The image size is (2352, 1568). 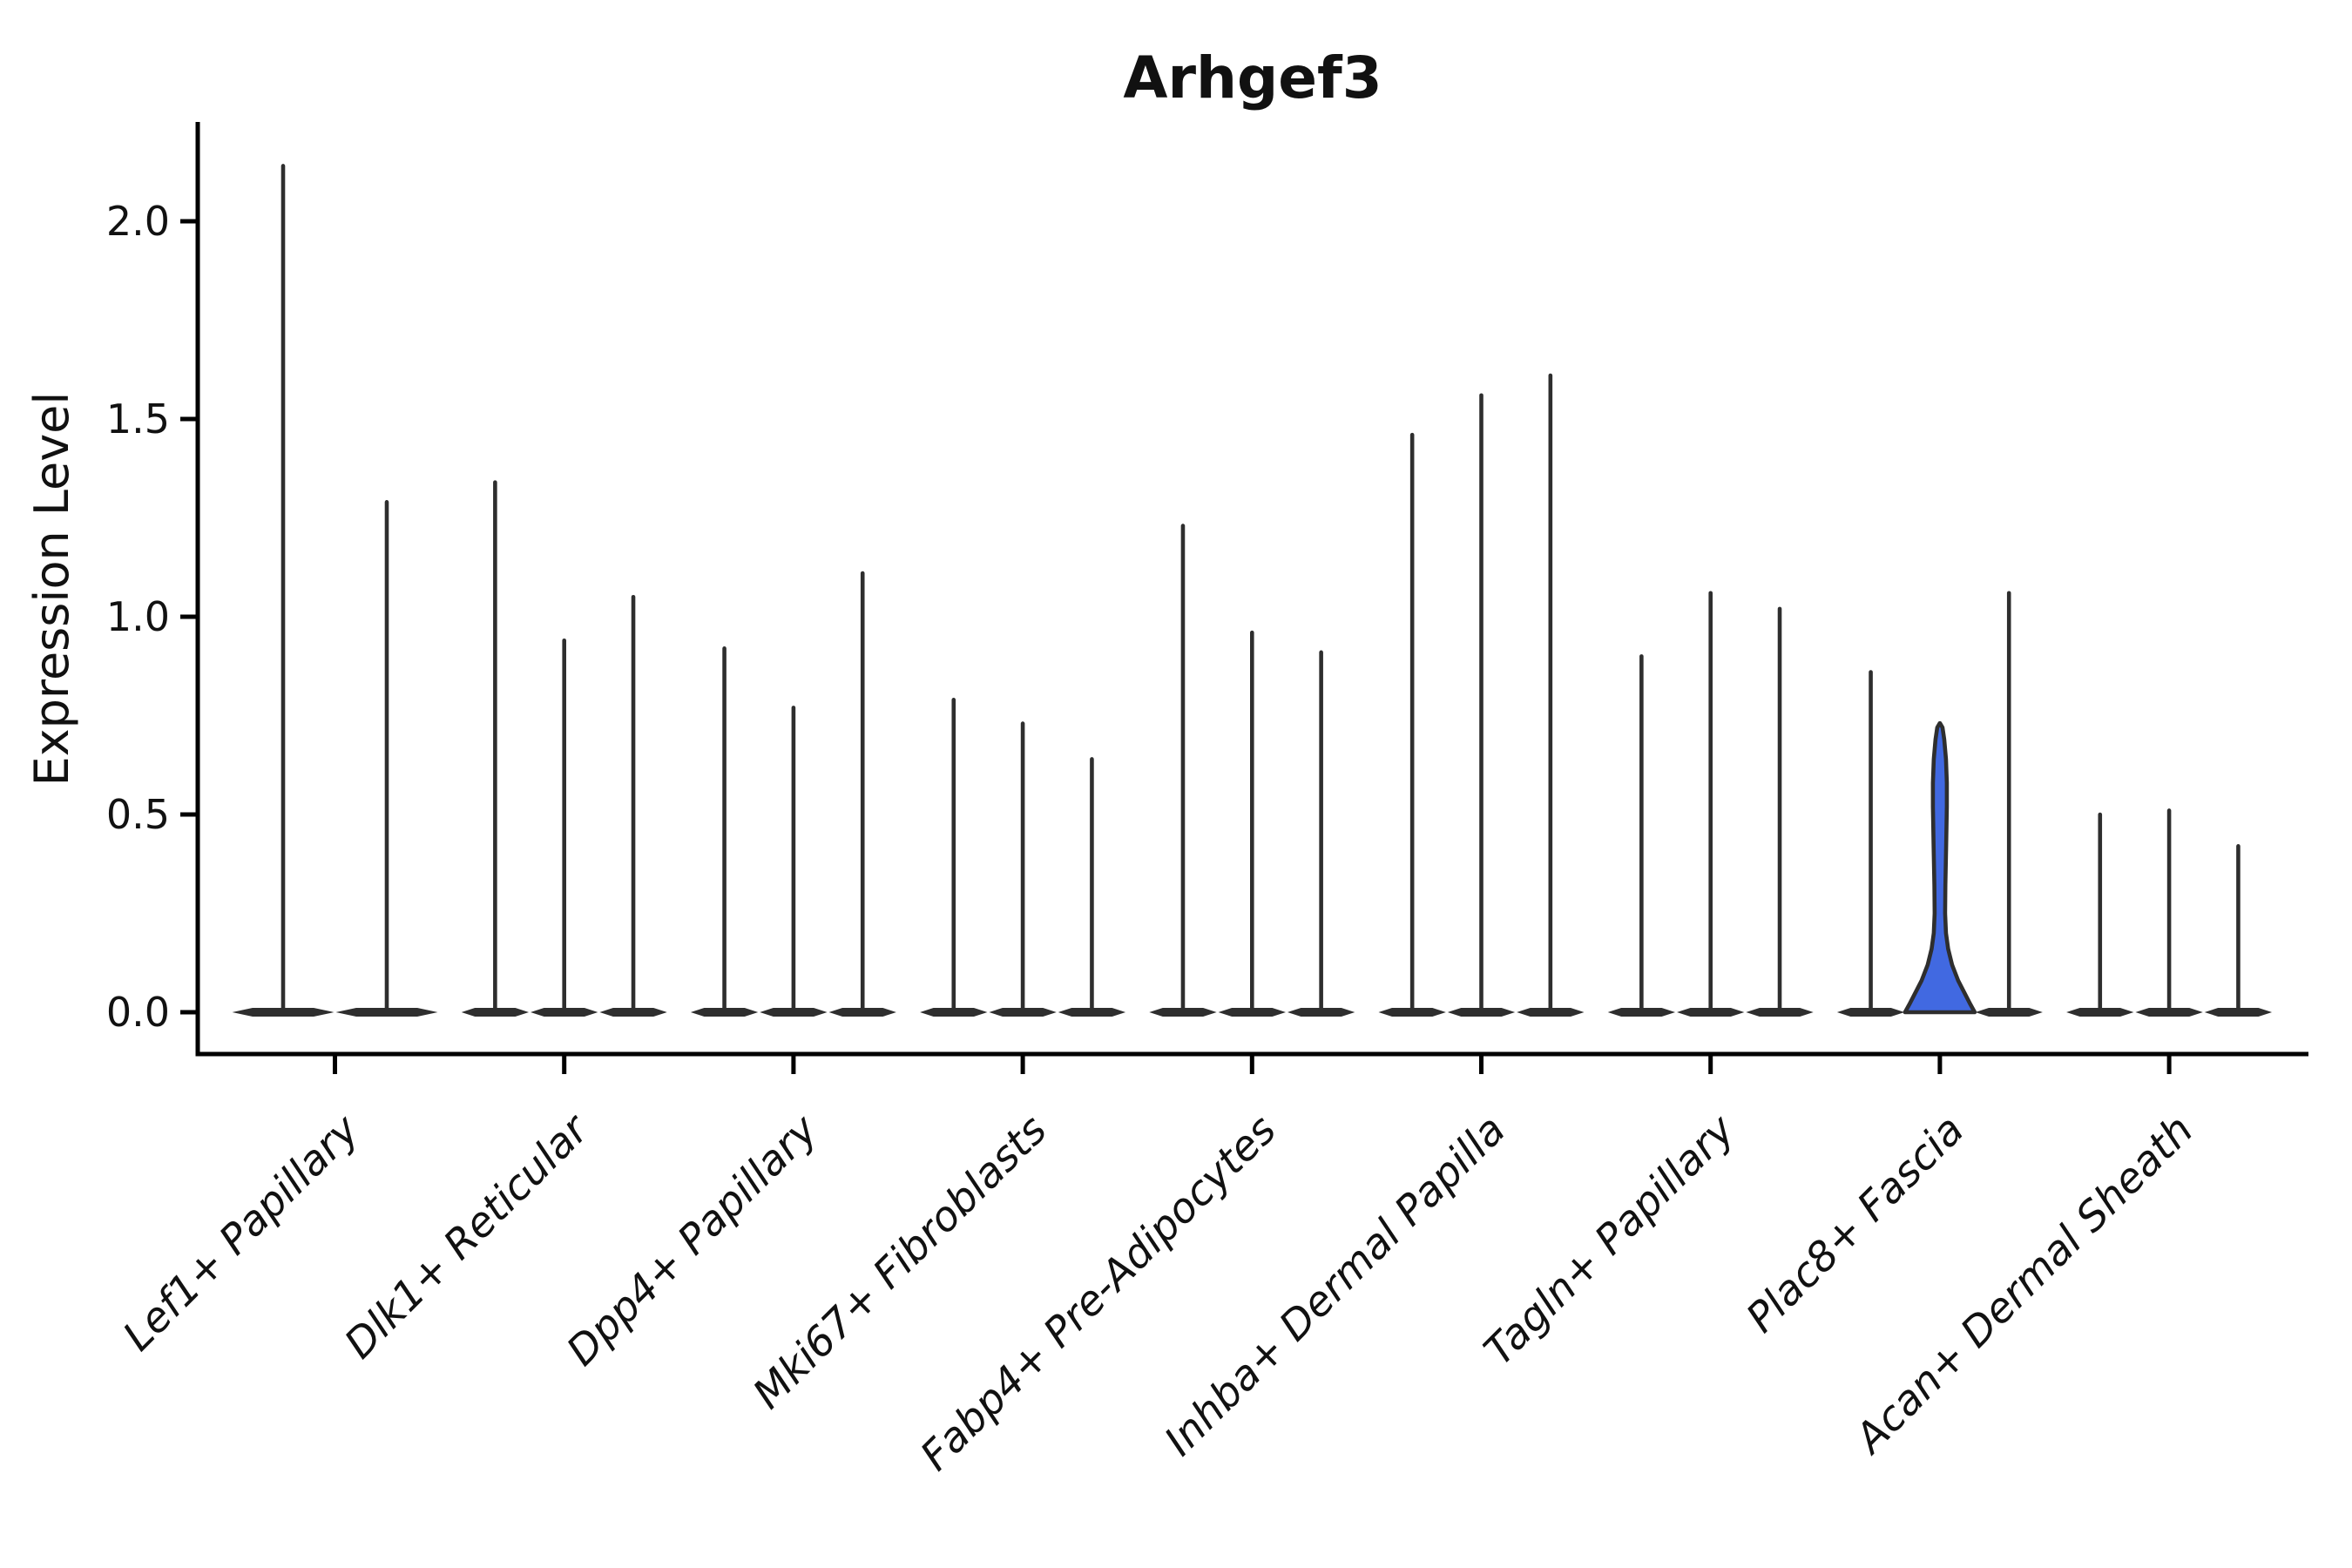 I want to click on chart-title: Arhgef3, so click(x=1252, y=78).